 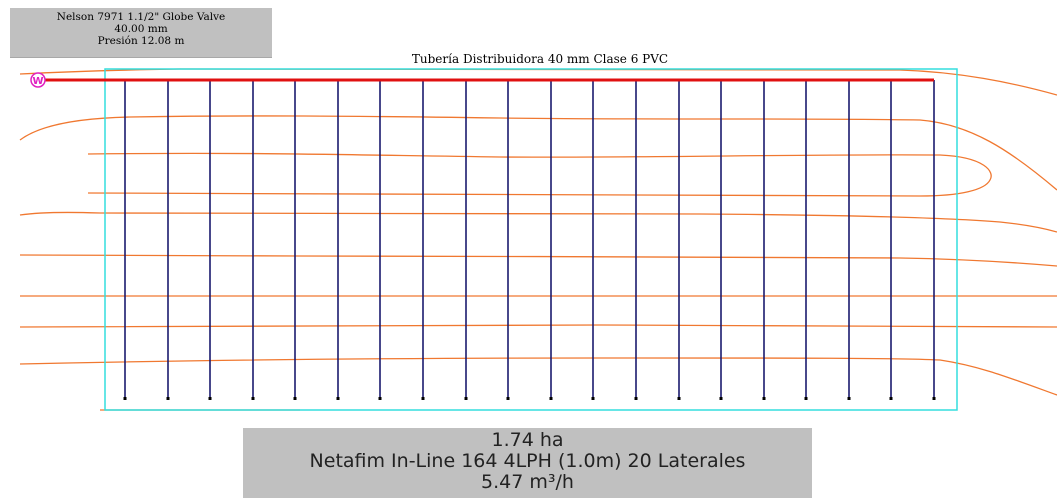 What do you see at coordinates (141, 29) in the screenshot?
I see `valve-size: 40.00 mm` at bounding box center [141, 29].